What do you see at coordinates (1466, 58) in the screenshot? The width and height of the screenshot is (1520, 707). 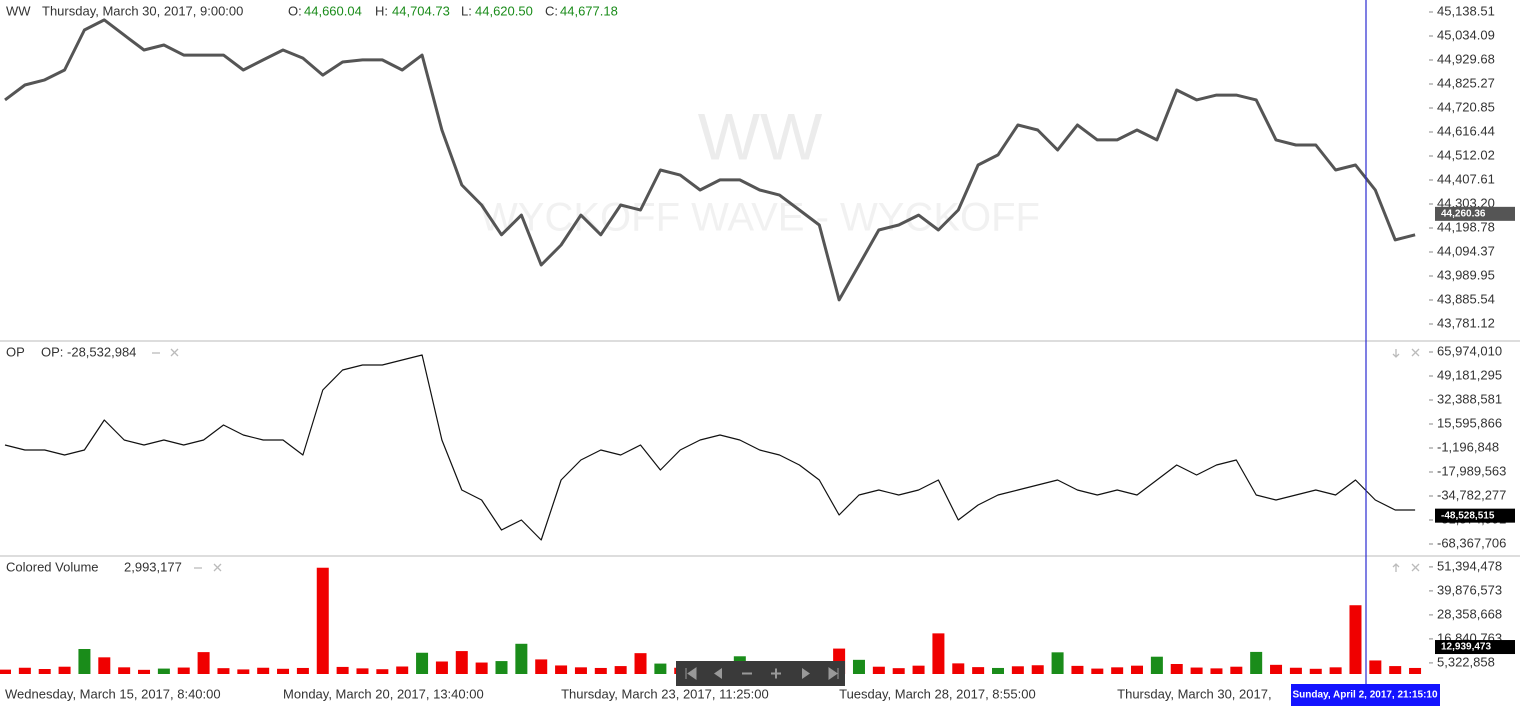 I see `y-tick-label: 44,929.68` at bounding box center [1466, 58].